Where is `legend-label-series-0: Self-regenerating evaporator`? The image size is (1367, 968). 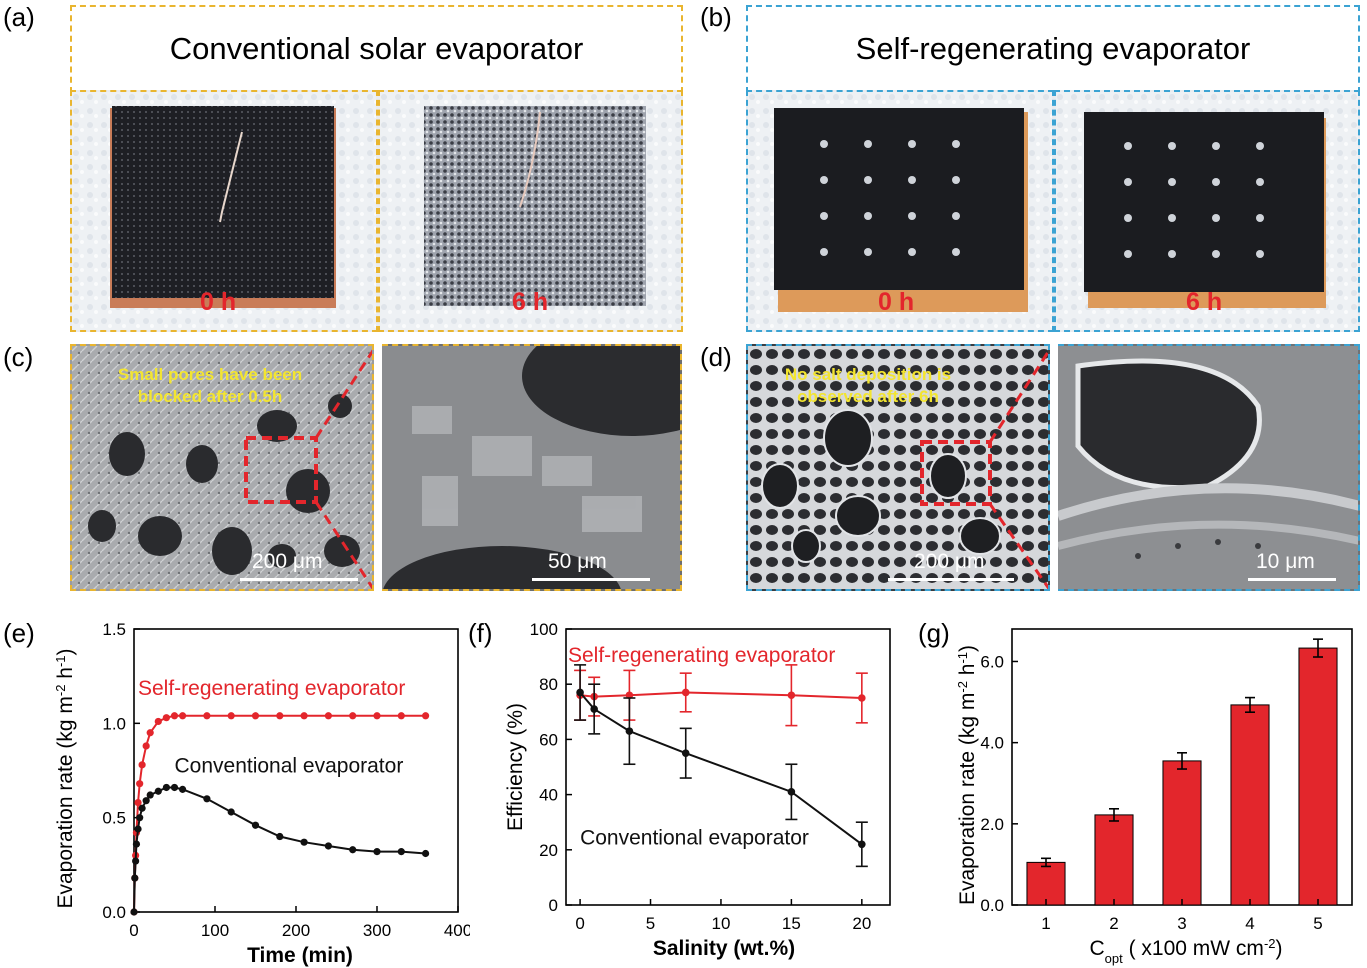
legend-label-series-0: Self-regenerating evaporator is located at coordinates (271, 688).